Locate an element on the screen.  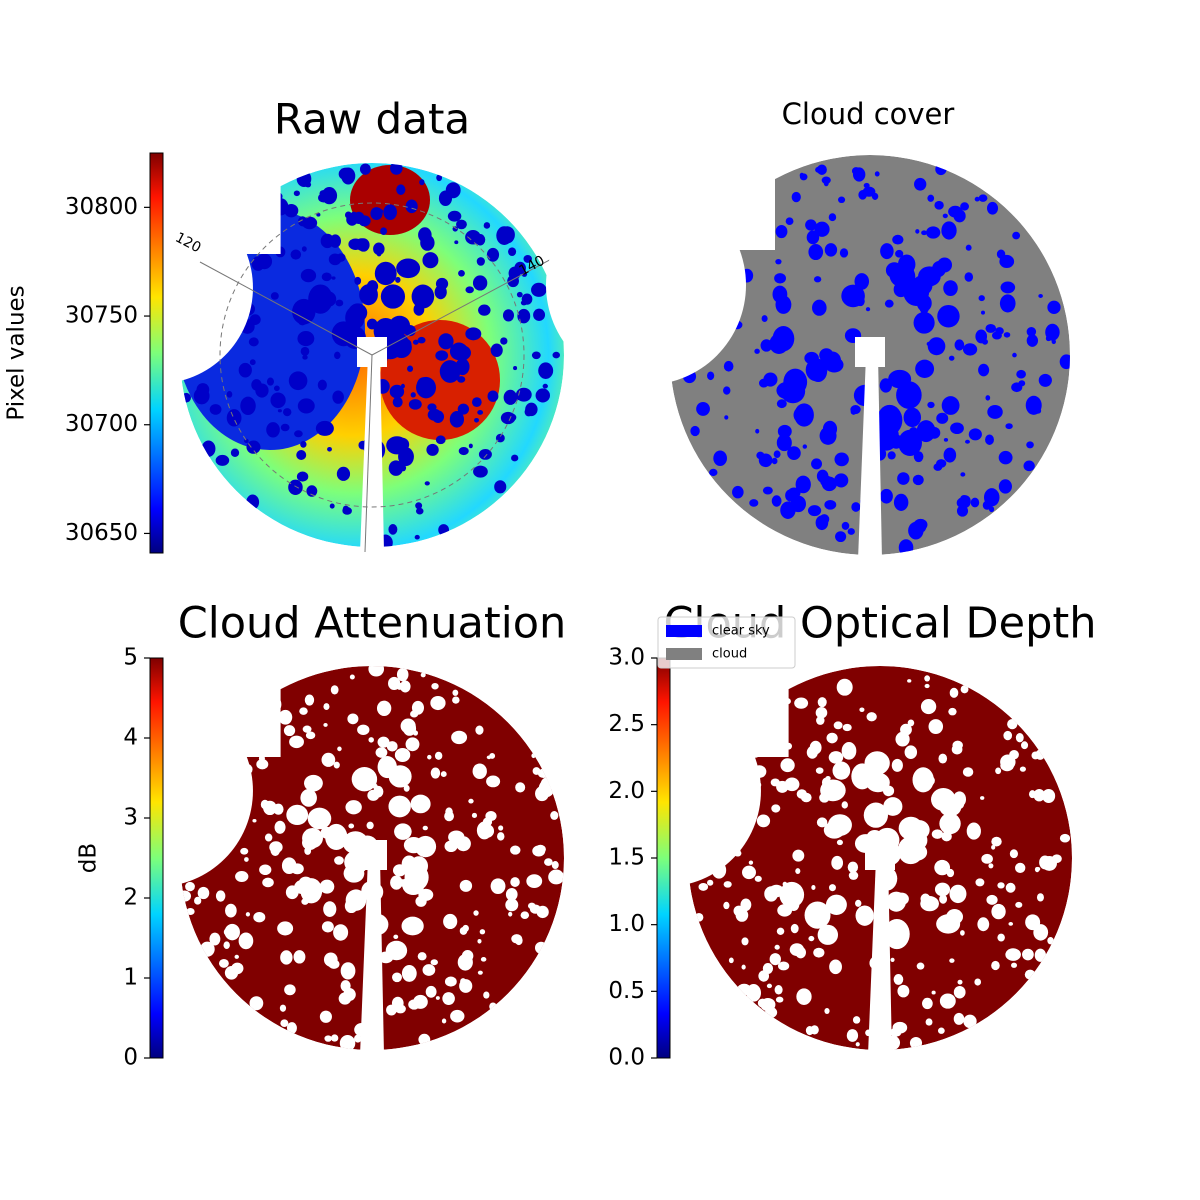
legend-label: clear sky is located at coordinates (741, 631).